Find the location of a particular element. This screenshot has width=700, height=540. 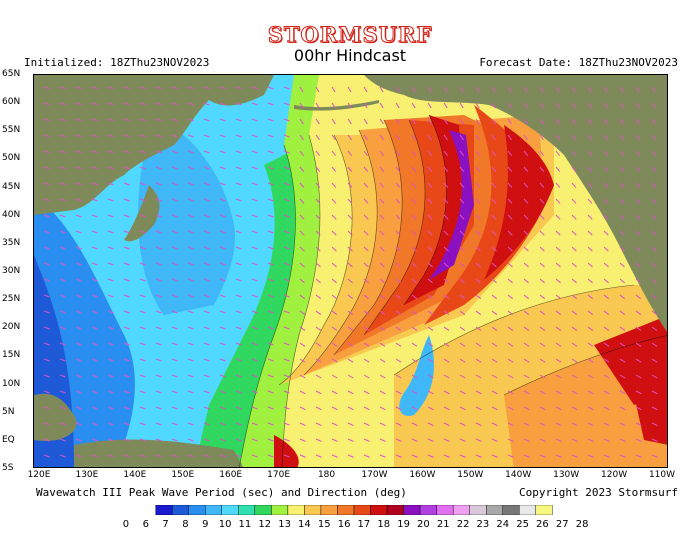

lat-label: 30N is located at coordinates (11, 271).